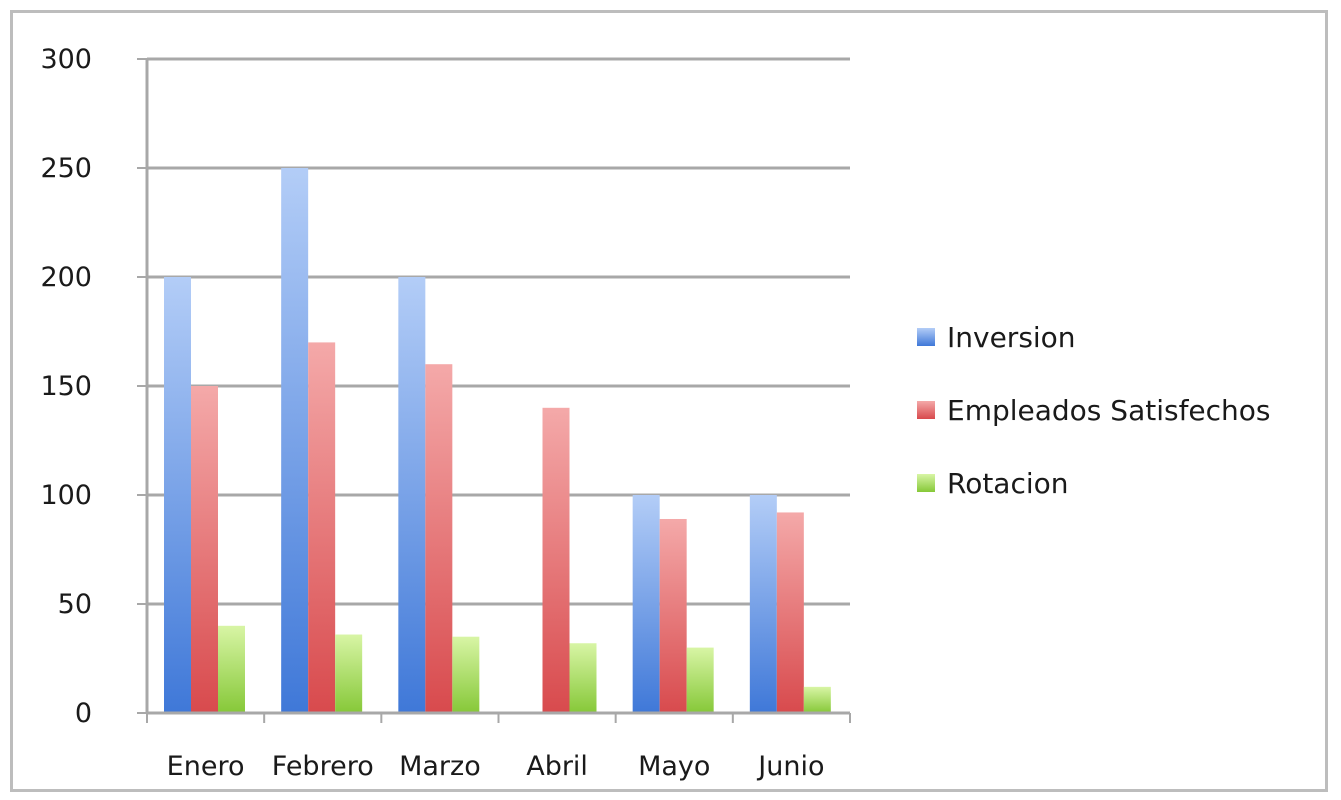 The height and width of the screenshot is (800, 1341). I want to click on bar-inversion-febrero, so click(295, 440).